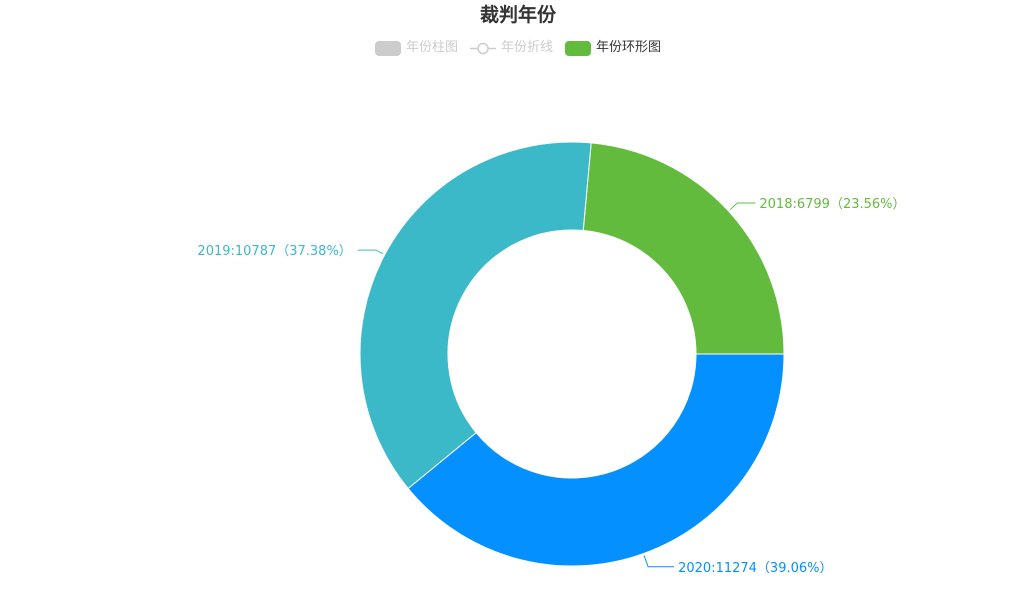 The height and width of the screenshot is (594, 1036). What do you see at coordinates (629, 47) in the screenshot?
I see `legend-label-donut: 年份环形图` at bounding box center [629, 47].